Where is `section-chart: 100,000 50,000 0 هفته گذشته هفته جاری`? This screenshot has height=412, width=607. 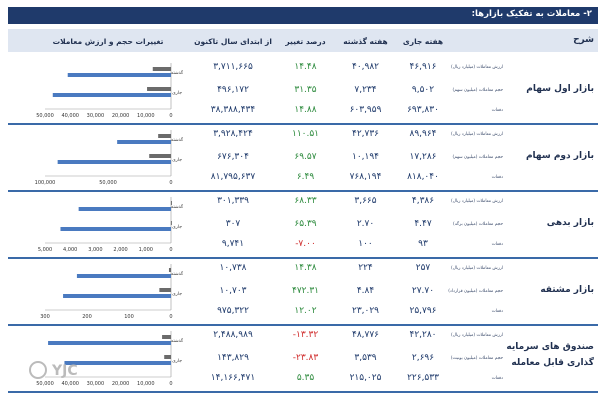
section-chart: 100,000 50,000 0 هفته گذشته هفته جاری is located at coordinates (109, 158).